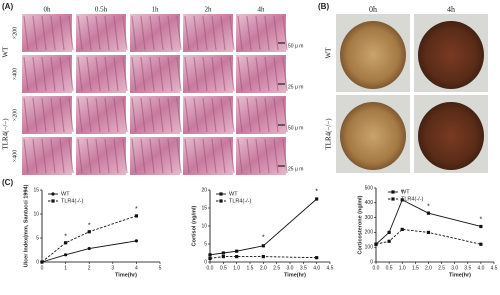 This screenshot has height=295, width=500. I want to click on x-tick-label: 2, so click(89, 268).